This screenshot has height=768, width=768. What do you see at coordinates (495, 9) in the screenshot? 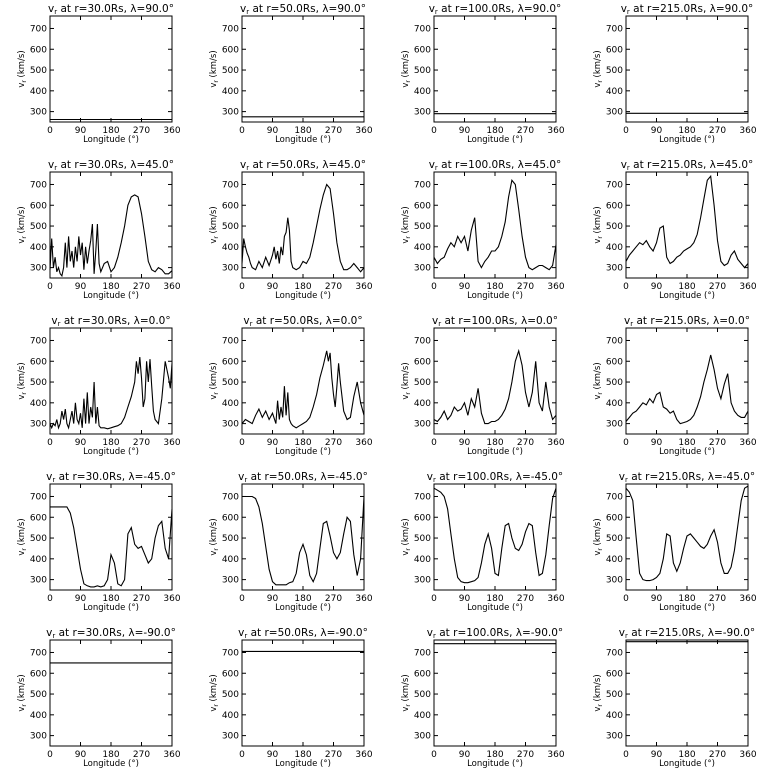
I see `panel-title: vr at r=100.0Rs, λ=90.0°` at bounding box center [495, 9].